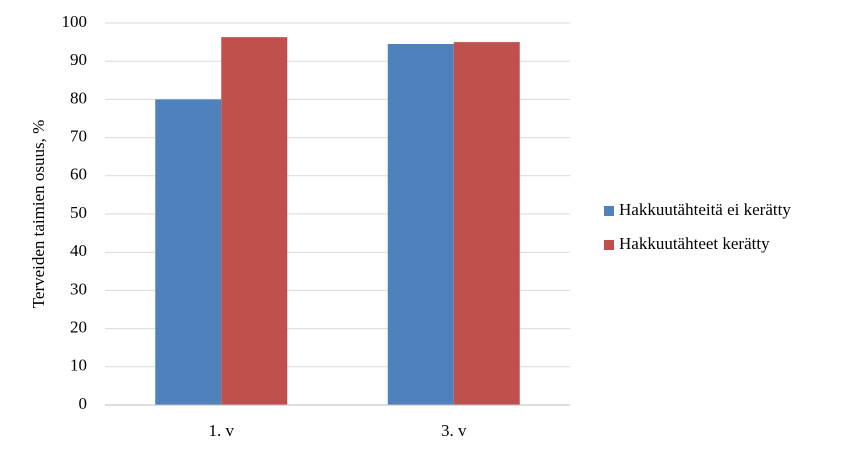 This screenshot has height=455, width=850. Describe the element at coordinates (78, 212) in the screenshot. I see `y-tick-label: 50` at that location.